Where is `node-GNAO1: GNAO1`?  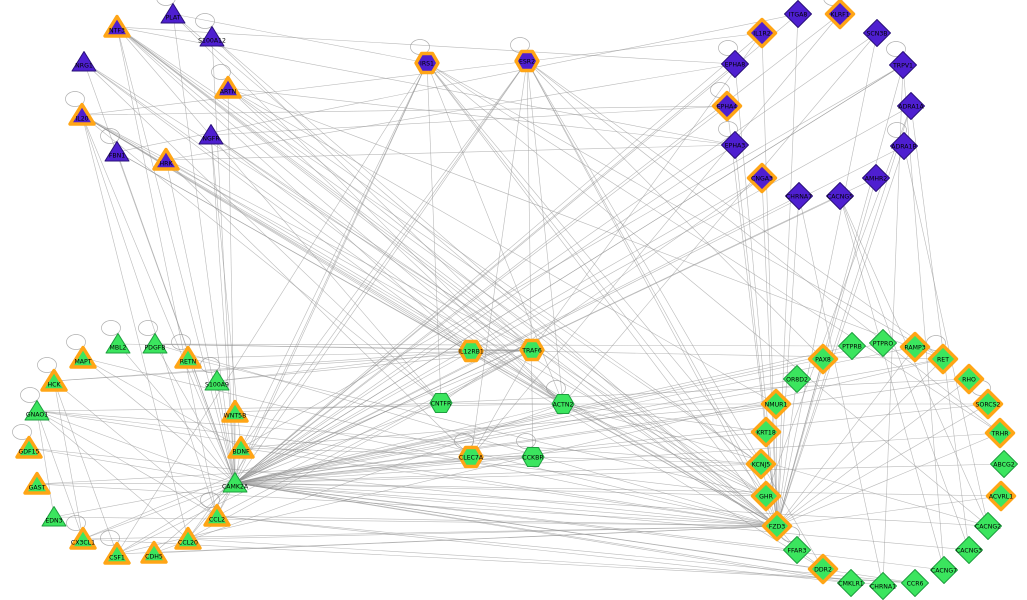
node-GNAO1: GNAO1 is located at coordinates (37, 410).